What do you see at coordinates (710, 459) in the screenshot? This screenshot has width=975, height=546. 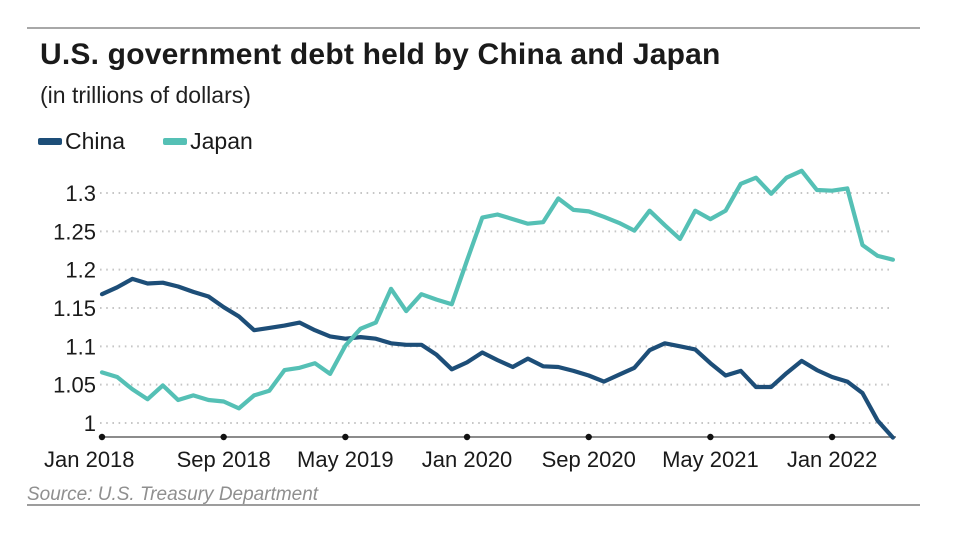 I see `x-tick-label: May 2021` at bounding box center [710, 459].